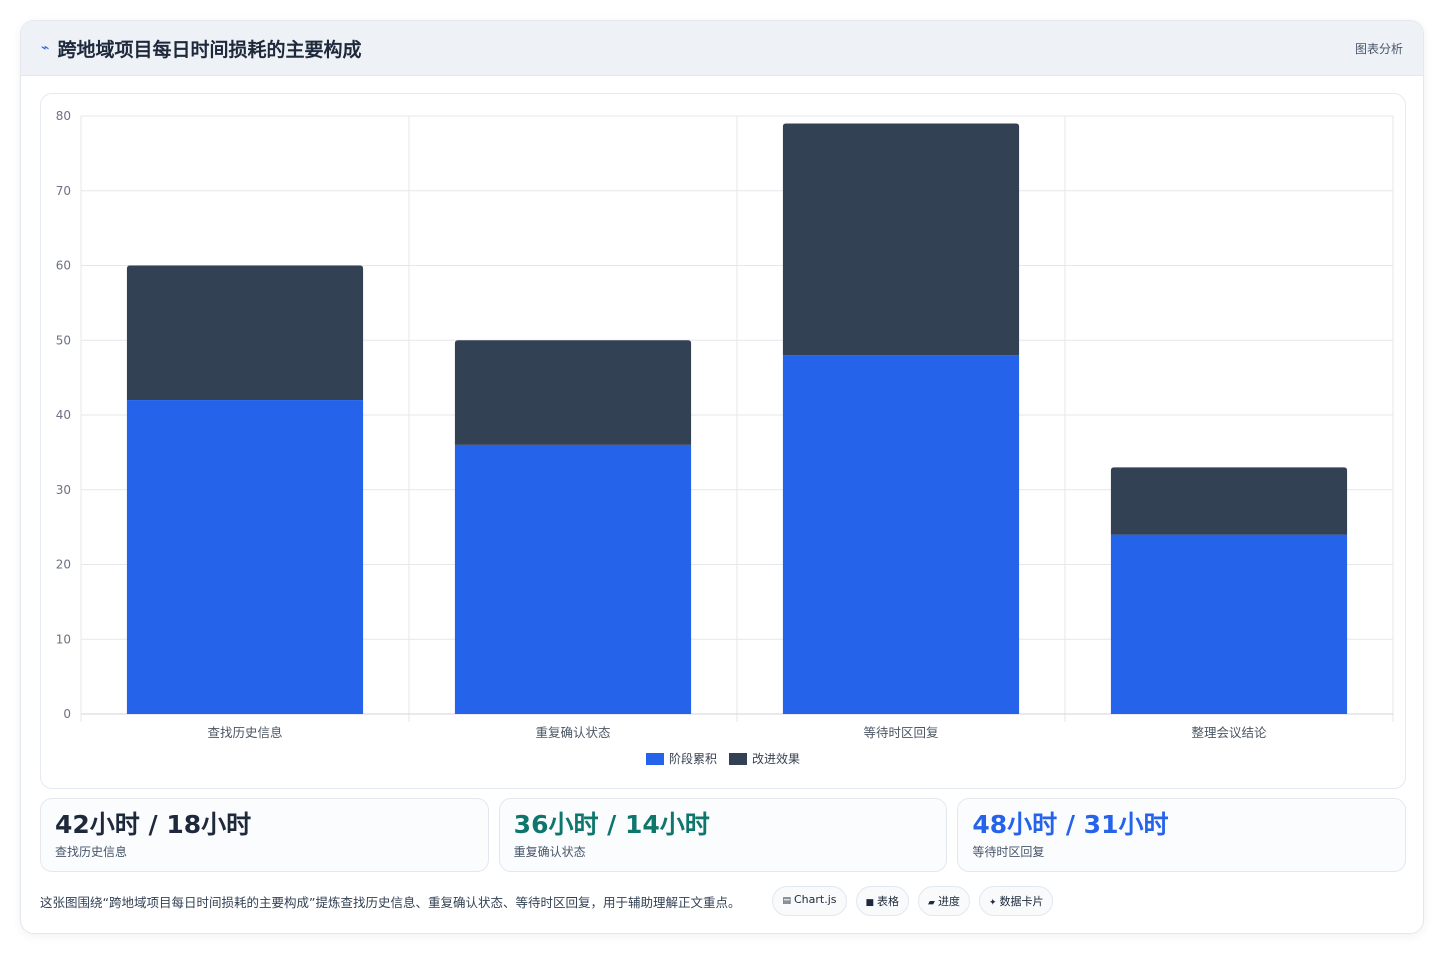  Describe the element at coordinates (931, 903) in the screenshot. I see `progress-icon: ▰` at that location.